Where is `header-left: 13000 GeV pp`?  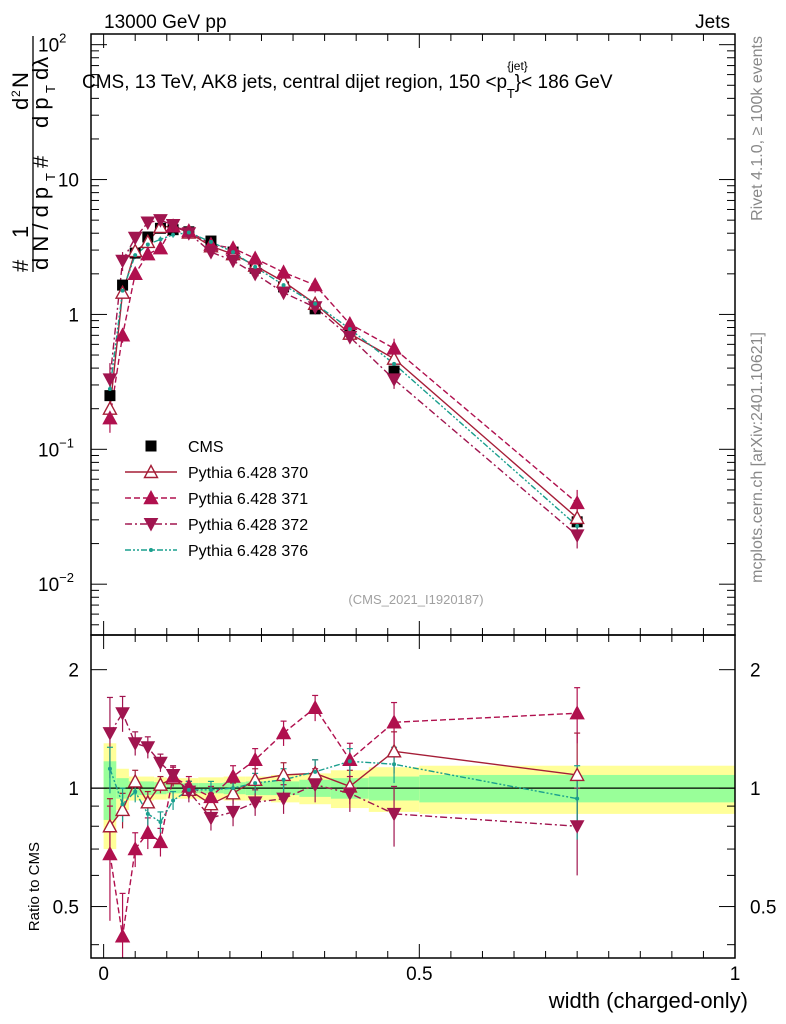
header-left: 13000 GeV pp is located at coordinates (165, 22).